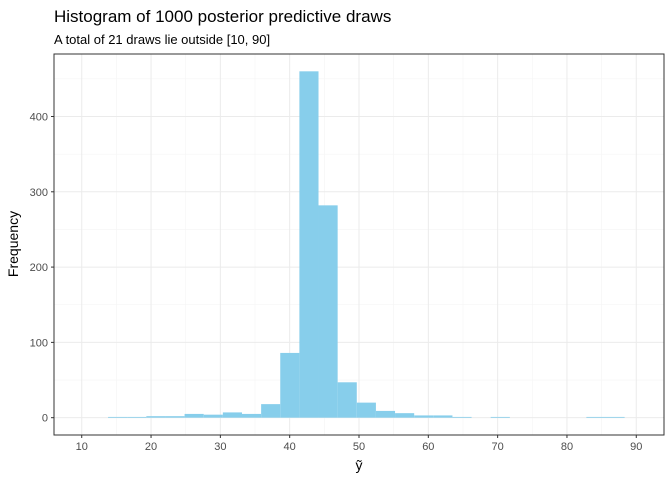 Image resolution: width=672 pixels, height=480 pixels. Describe the element at coordinates (151, 447) in the screenshot. I see `x-tick-label: 20` at that location.